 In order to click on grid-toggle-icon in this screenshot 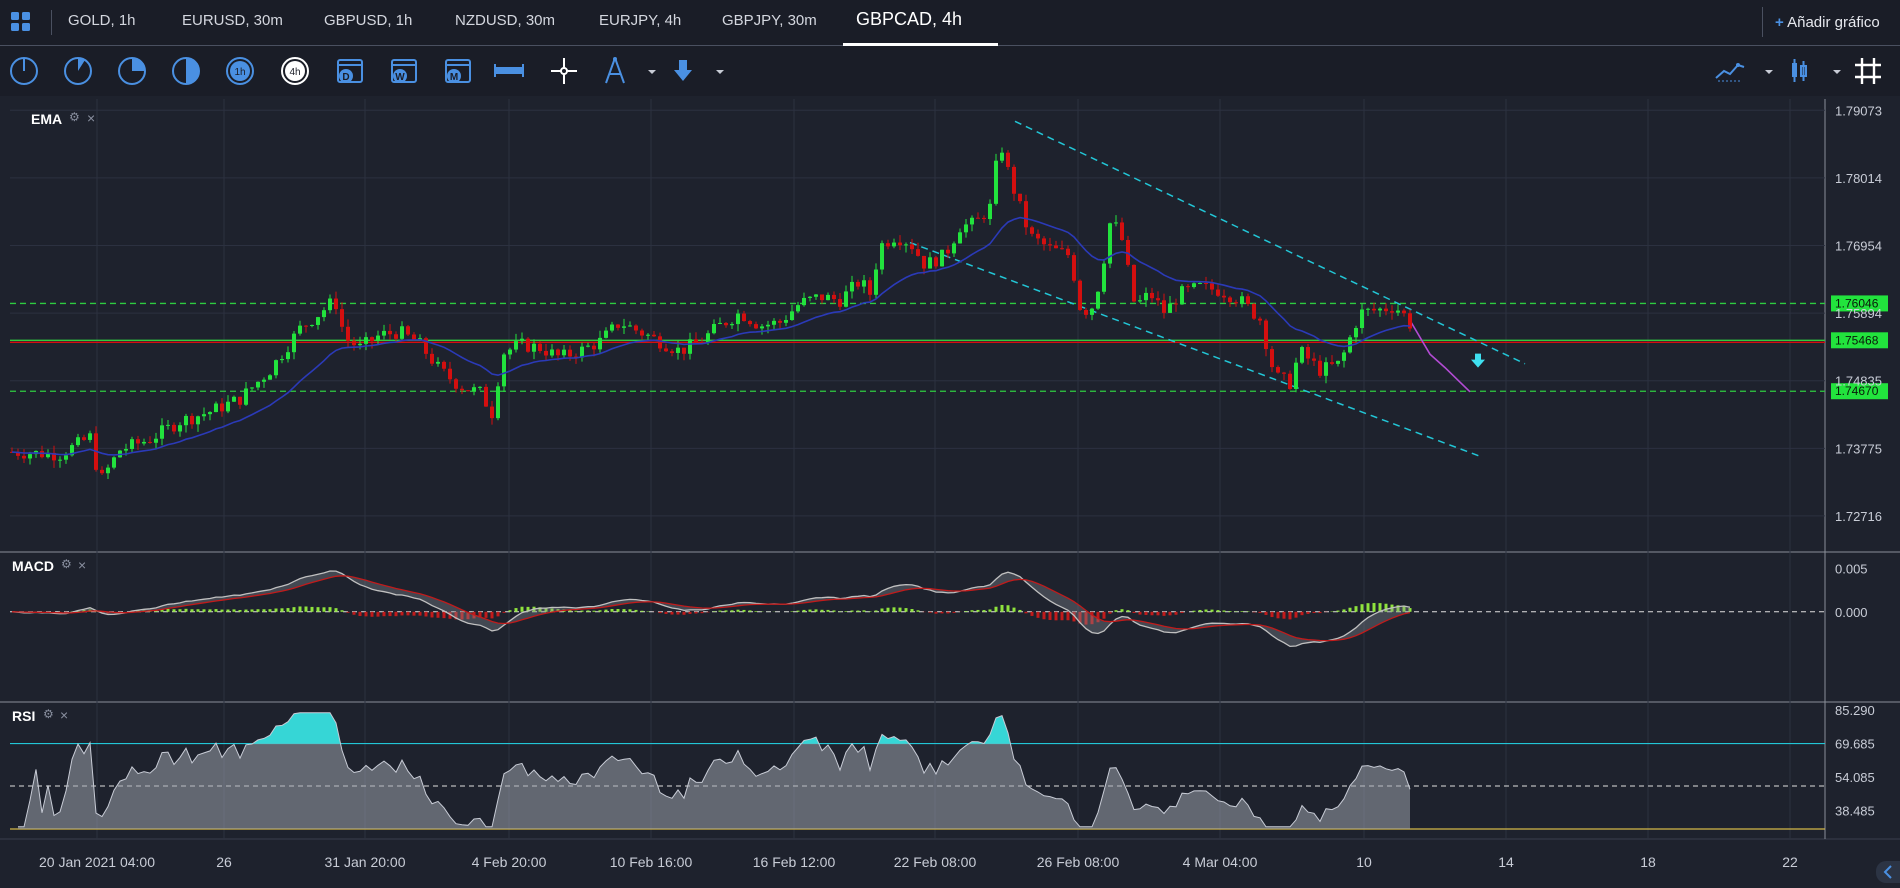, I will do `click(1868, 71)`.